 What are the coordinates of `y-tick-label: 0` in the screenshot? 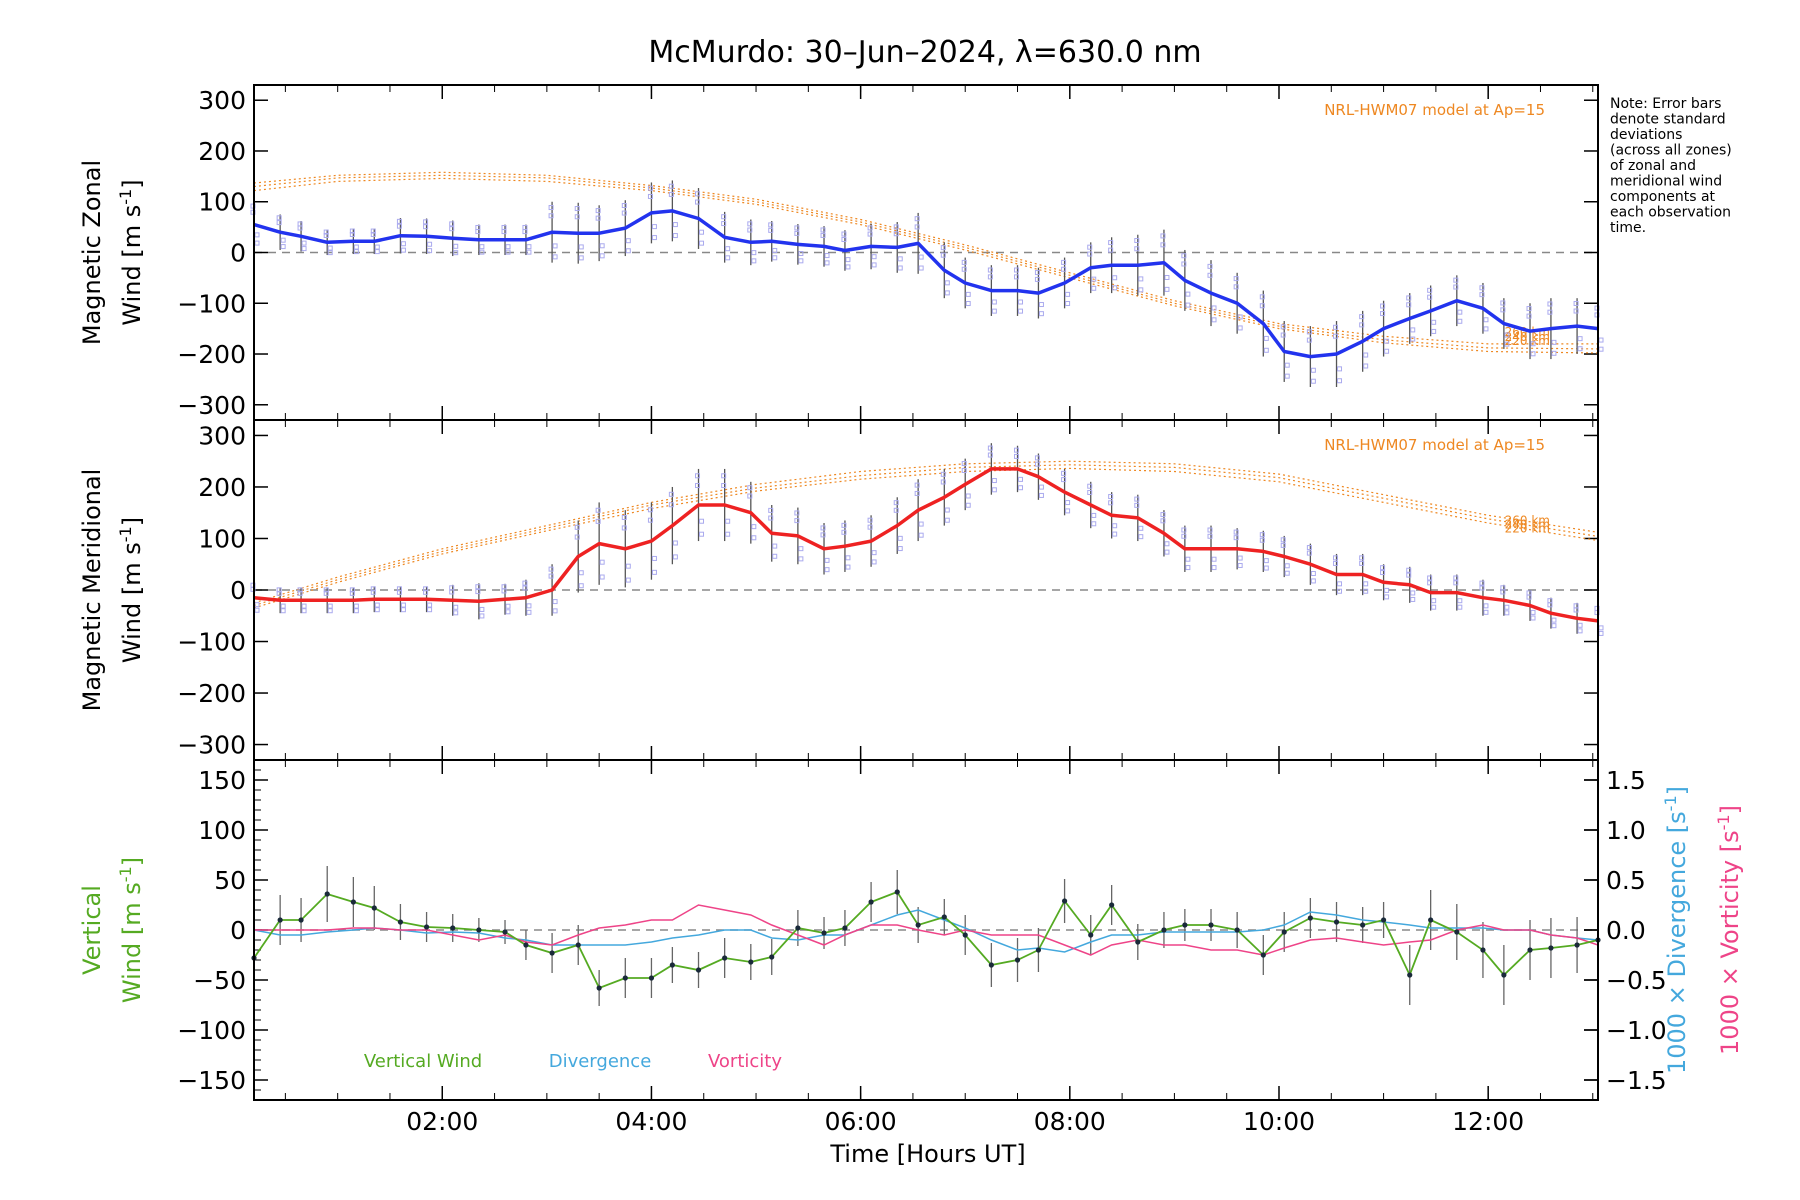 It's located at (238, 930).